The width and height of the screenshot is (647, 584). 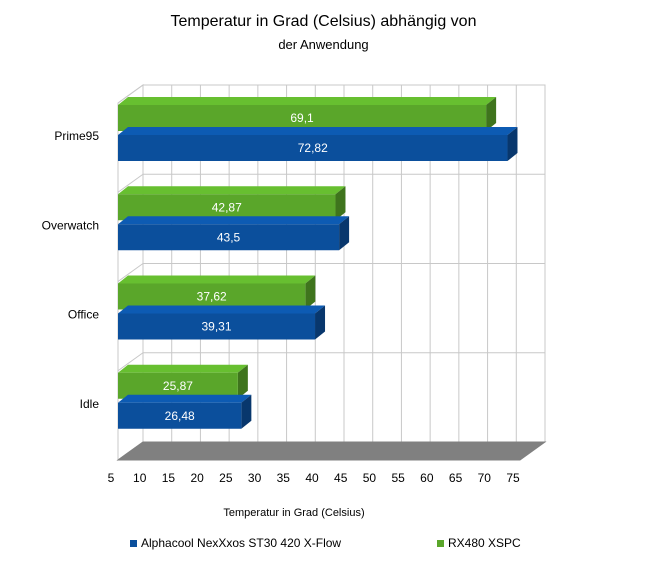 What do you see at coordinates (178, 386) in the screenshot?
I see `data-label: 25,87` at bounding box center [178, 386].